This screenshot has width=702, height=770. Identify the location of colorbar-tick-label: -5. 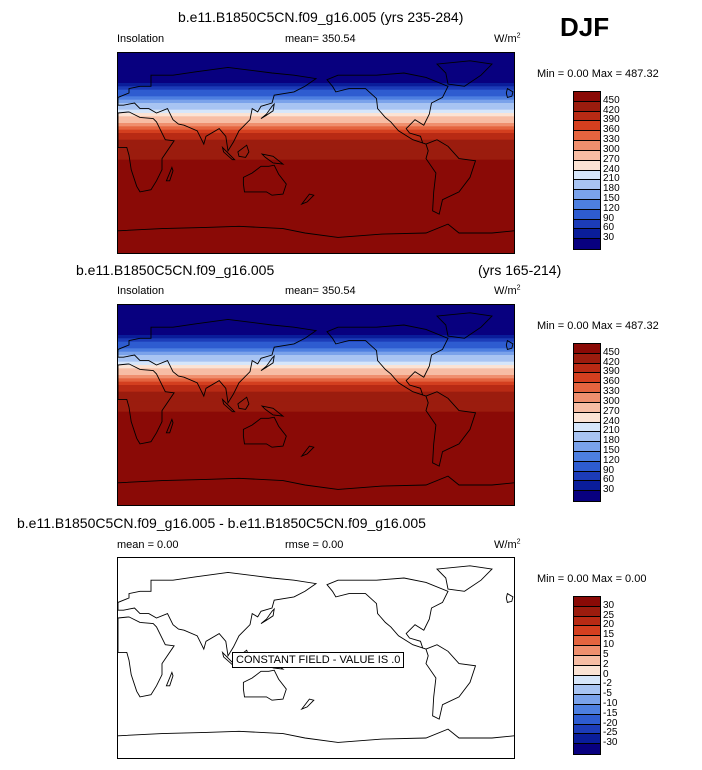
(607, 694).